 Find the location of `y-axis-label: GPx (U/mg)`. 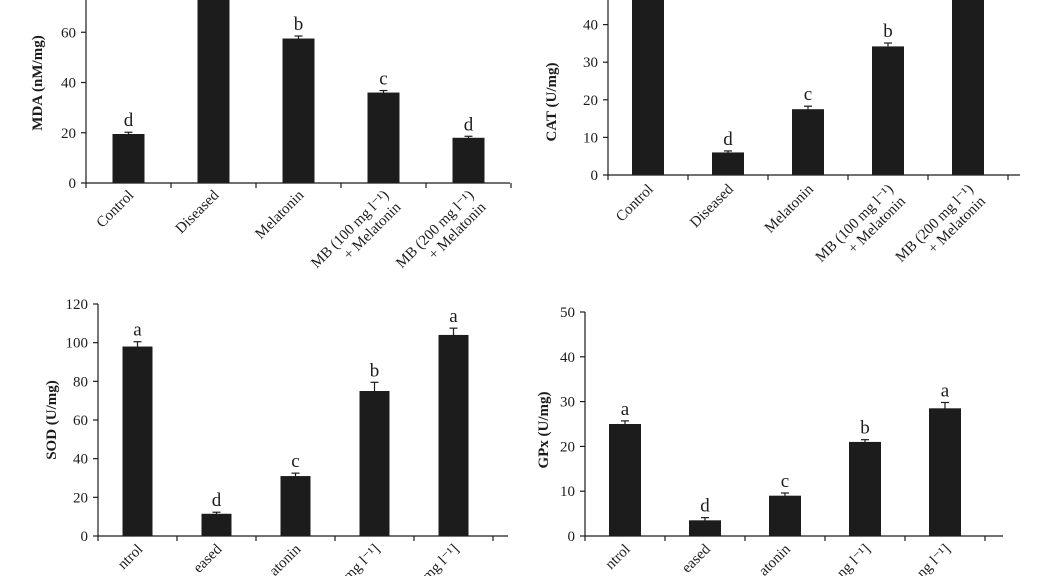

y-axis-label: GPx (U/mg) is located at coordinates (544, 429).